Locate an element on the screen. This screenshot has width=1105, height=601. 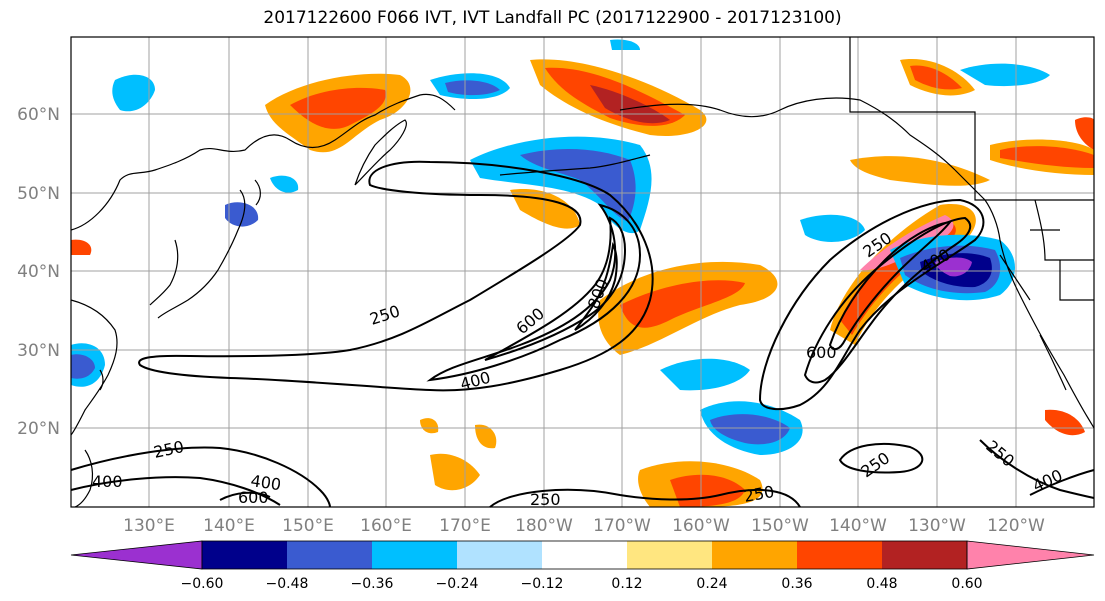
china-coastline is located at coordinates (94, 367).